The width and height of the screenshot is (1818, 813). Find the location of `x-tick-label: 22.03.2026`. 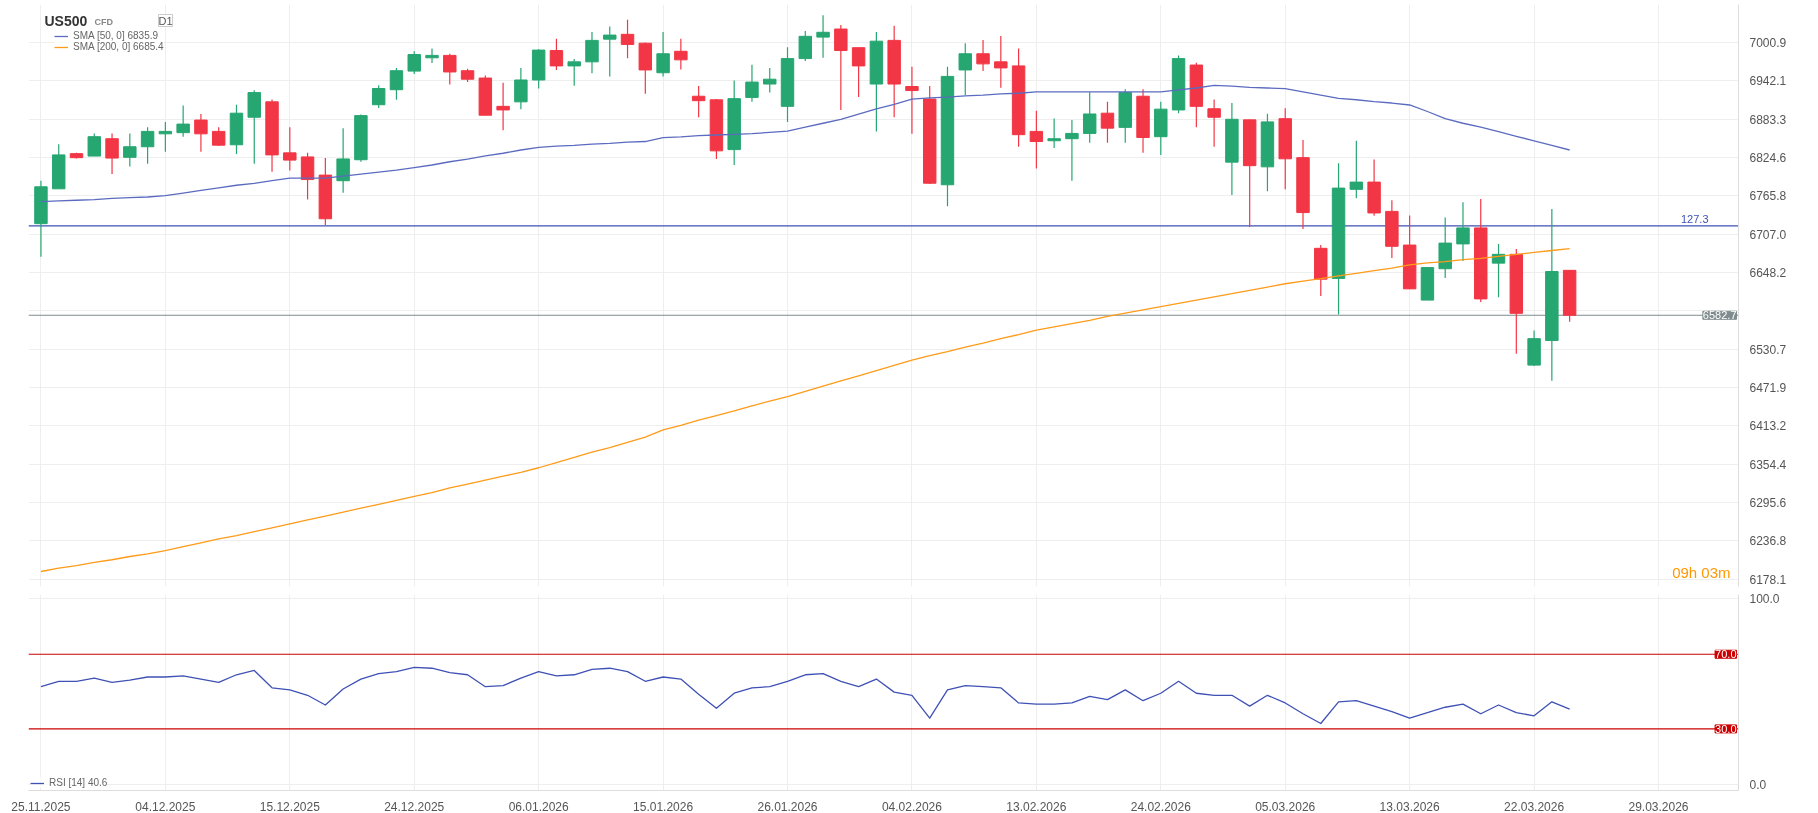

x-tick-label: 22.03.2026 is located at coordinates (1534, 806).